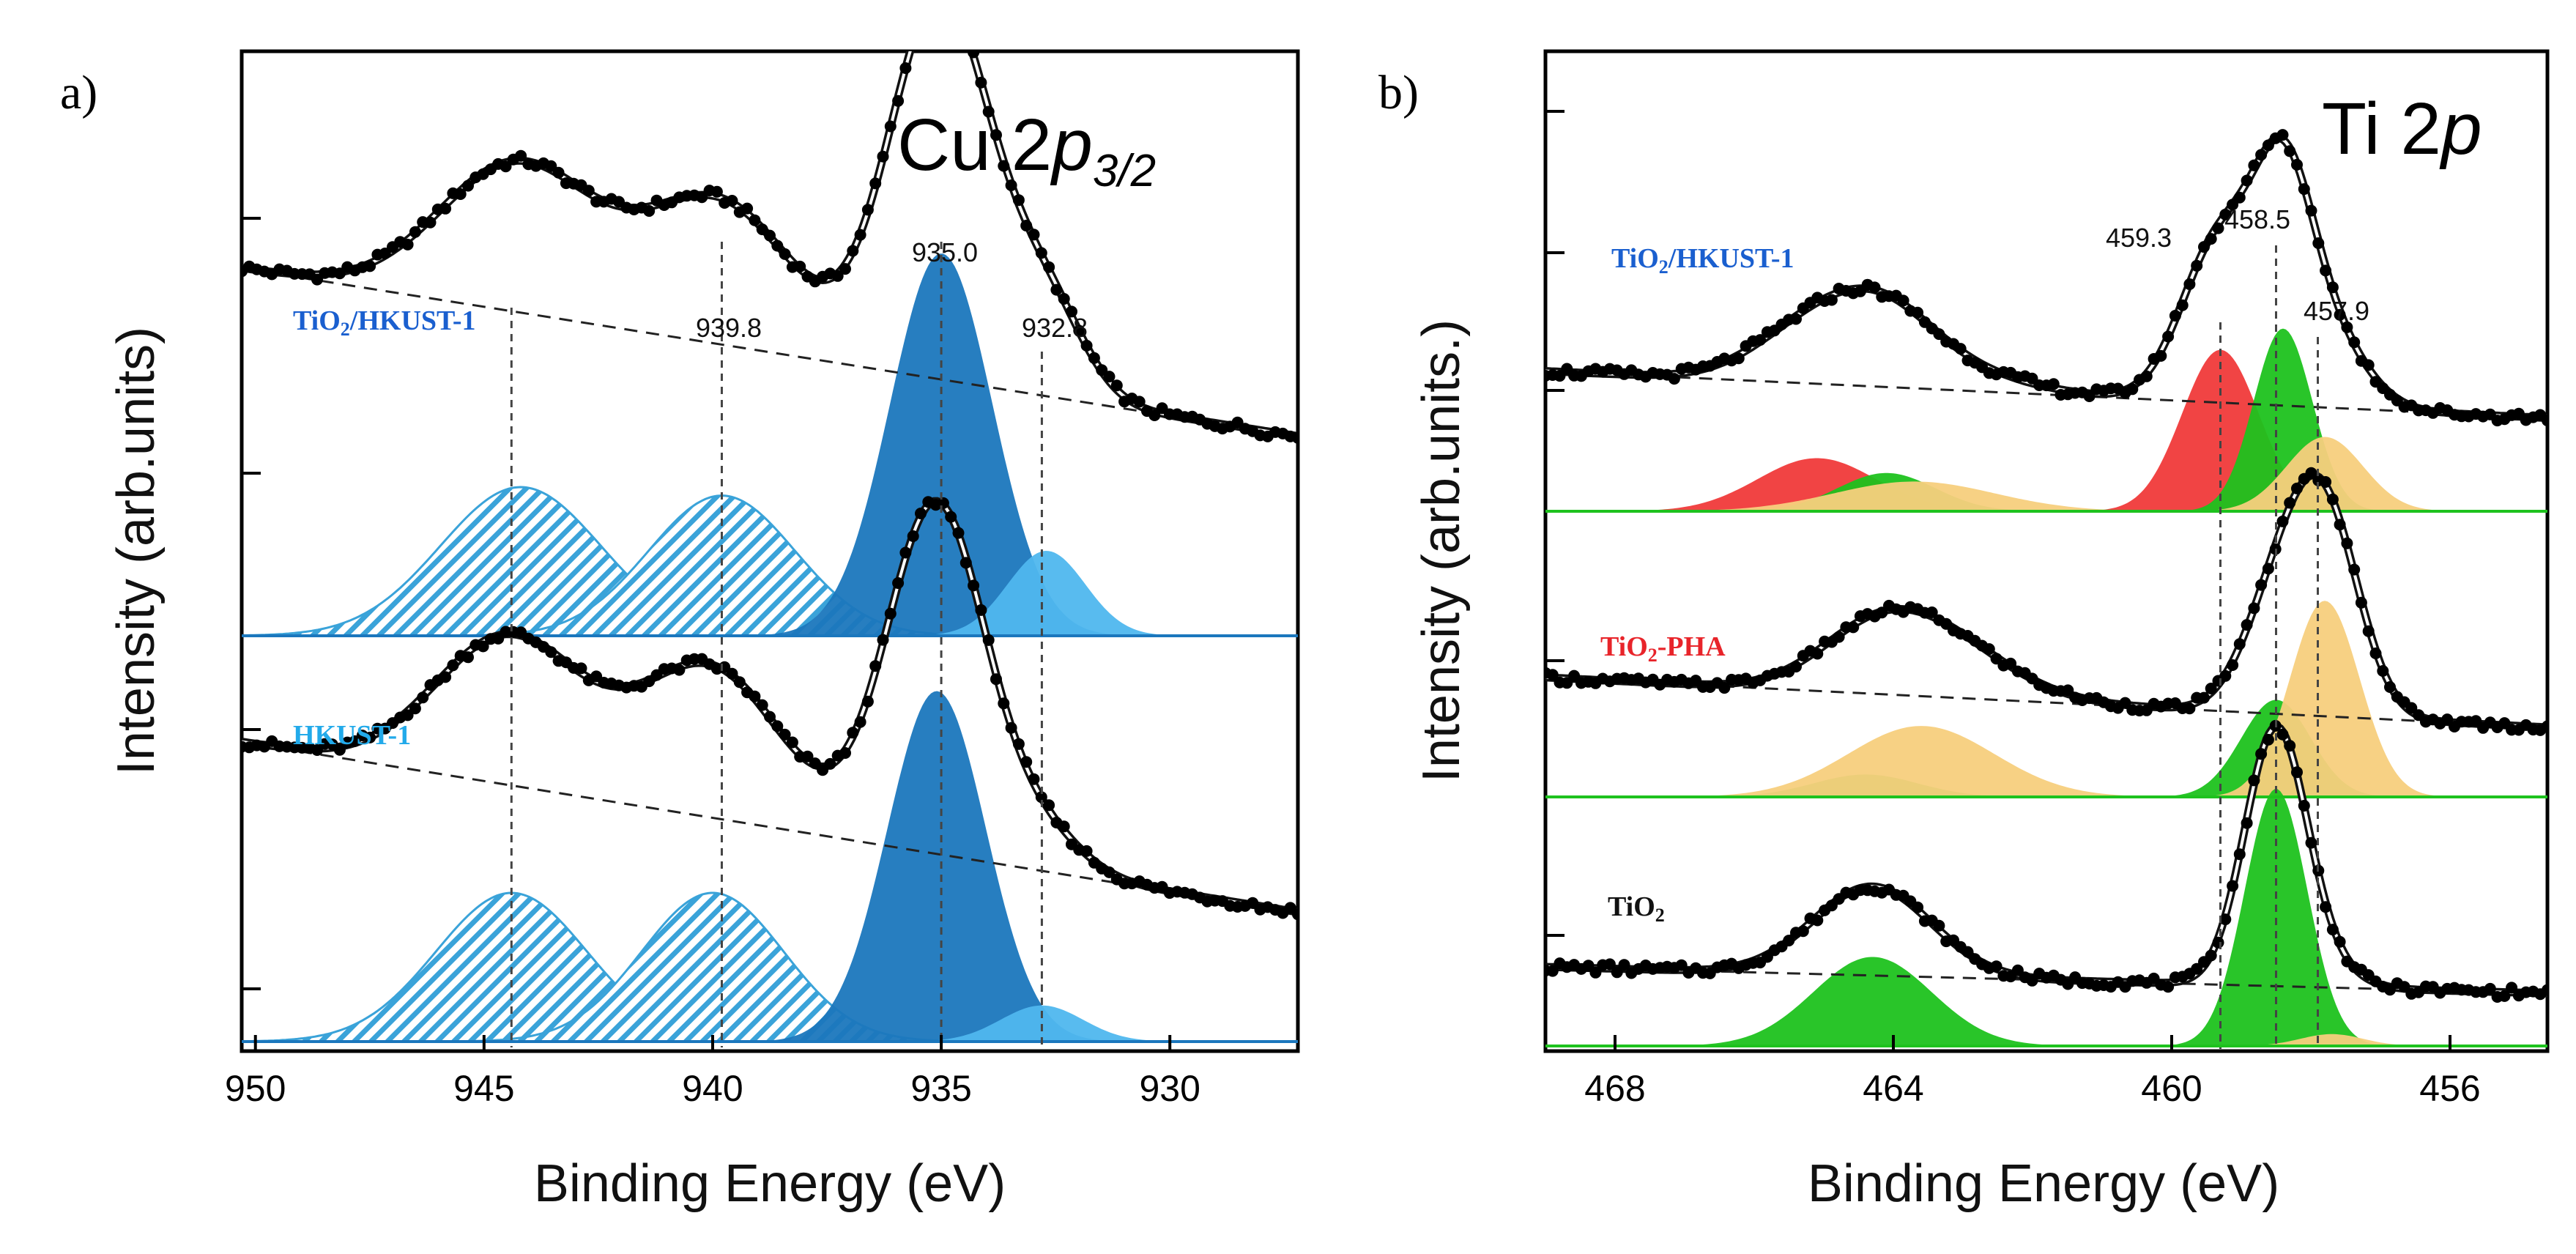 This screenshot has width=2576, height=1254. Describe the element at coordinates (2046, 860) in the screenshot. I see `panel-b-spectrum-2-envelope-inner` at that location.